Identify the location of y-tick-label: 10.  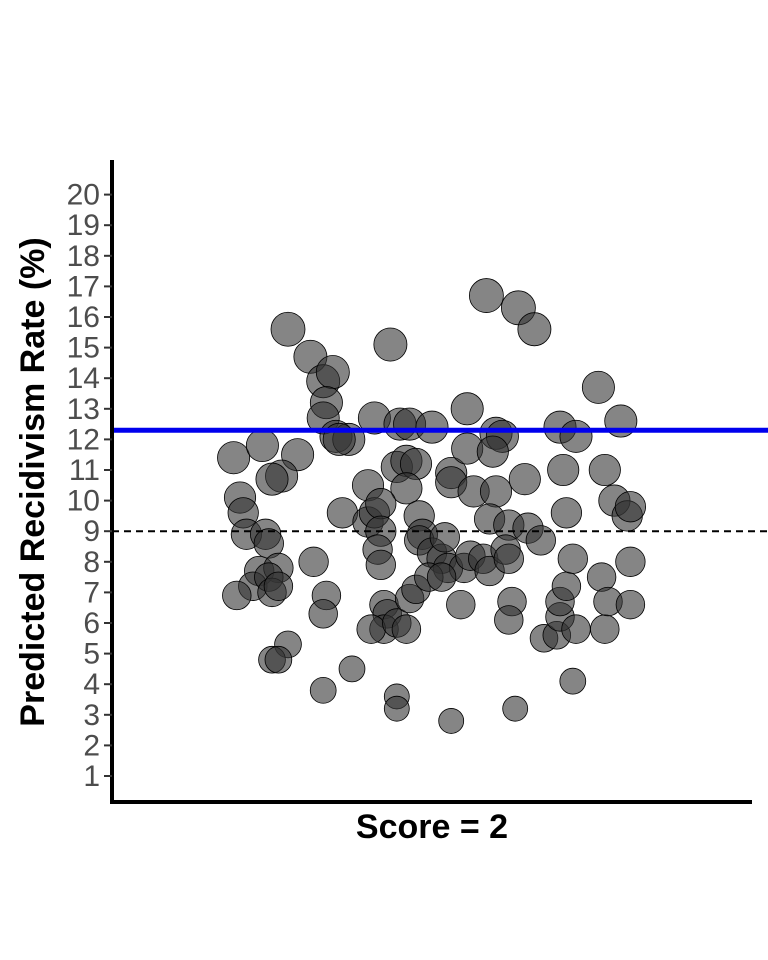
(83, 501).